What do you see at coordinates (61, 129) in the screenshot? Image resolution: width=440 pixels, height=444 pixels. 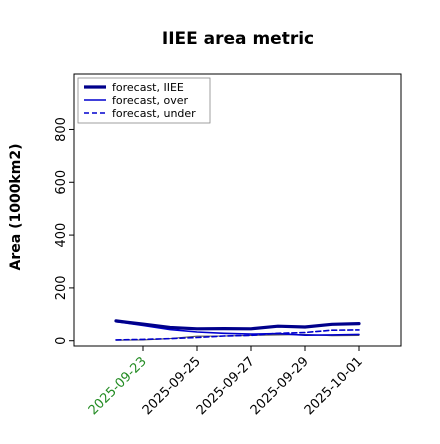 I see `y-tick-label: 800` at bounding box center [61, 129].